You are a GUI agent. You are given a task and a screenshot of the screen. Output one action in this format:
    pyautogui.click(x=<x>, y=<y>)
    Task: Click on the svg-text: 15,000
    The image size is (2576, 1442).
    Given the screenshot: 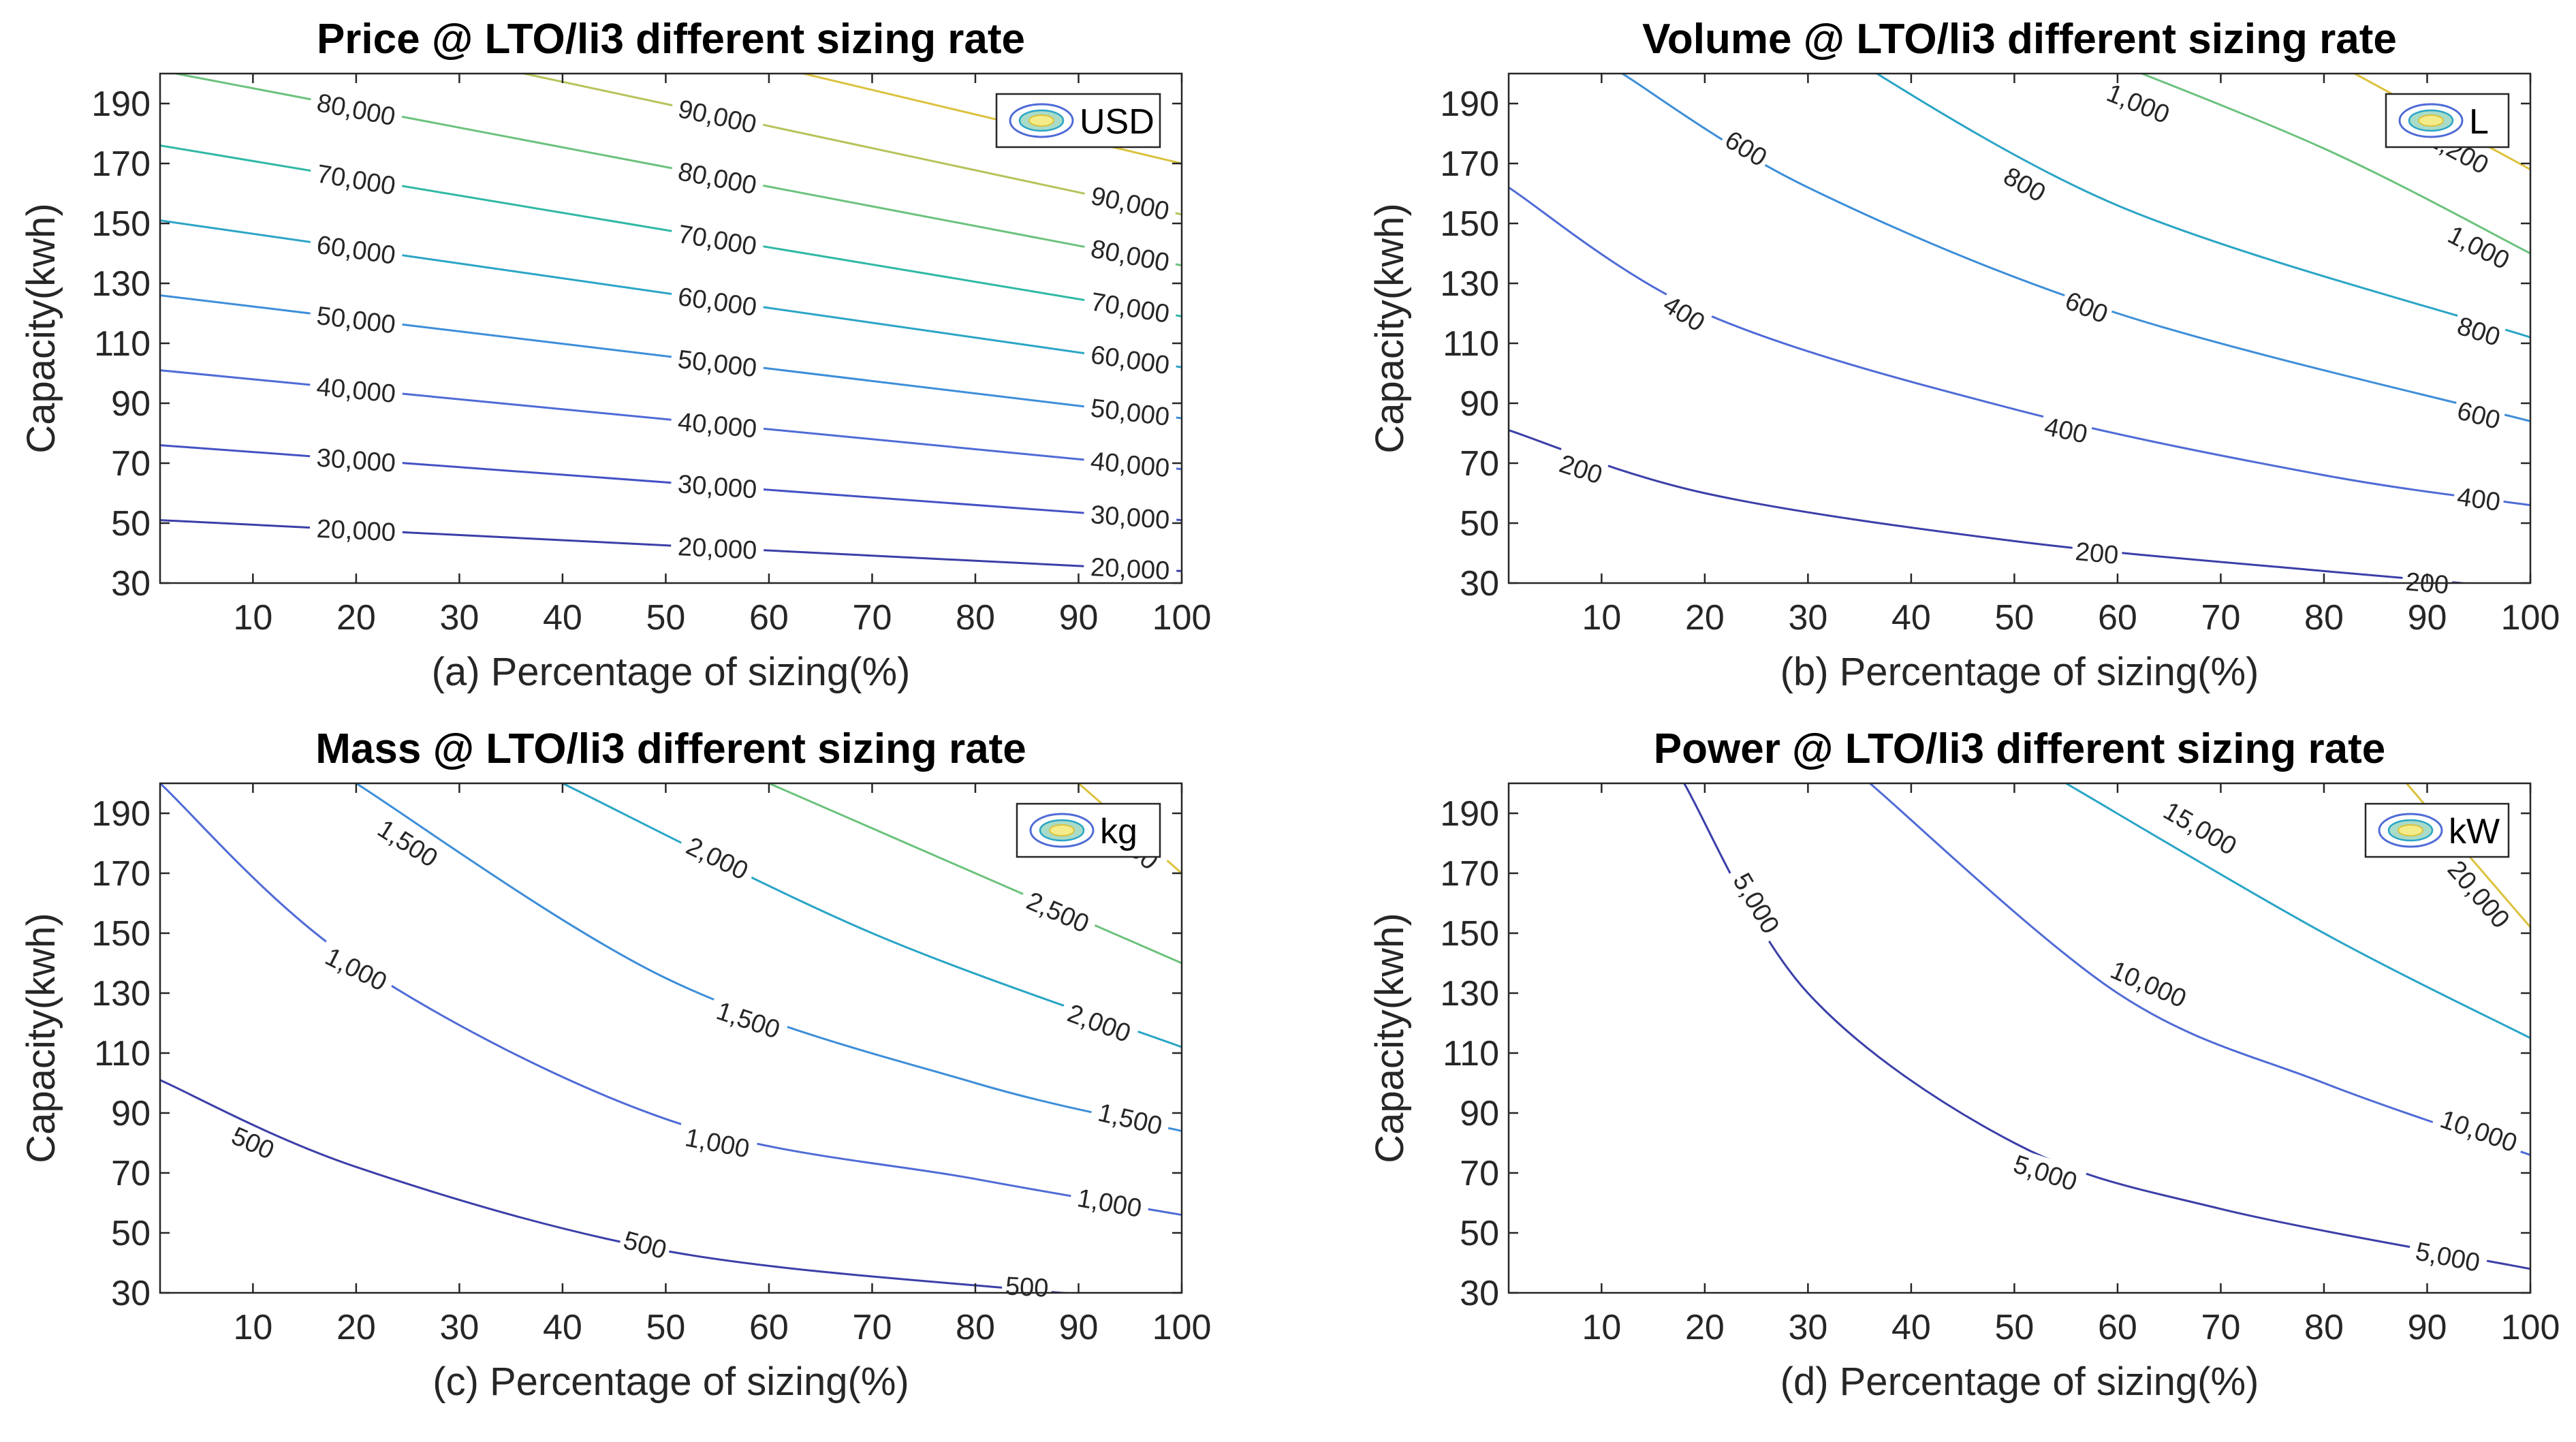 What is the action you would take?
    pyautogui.click(x=2200, y=829)
    